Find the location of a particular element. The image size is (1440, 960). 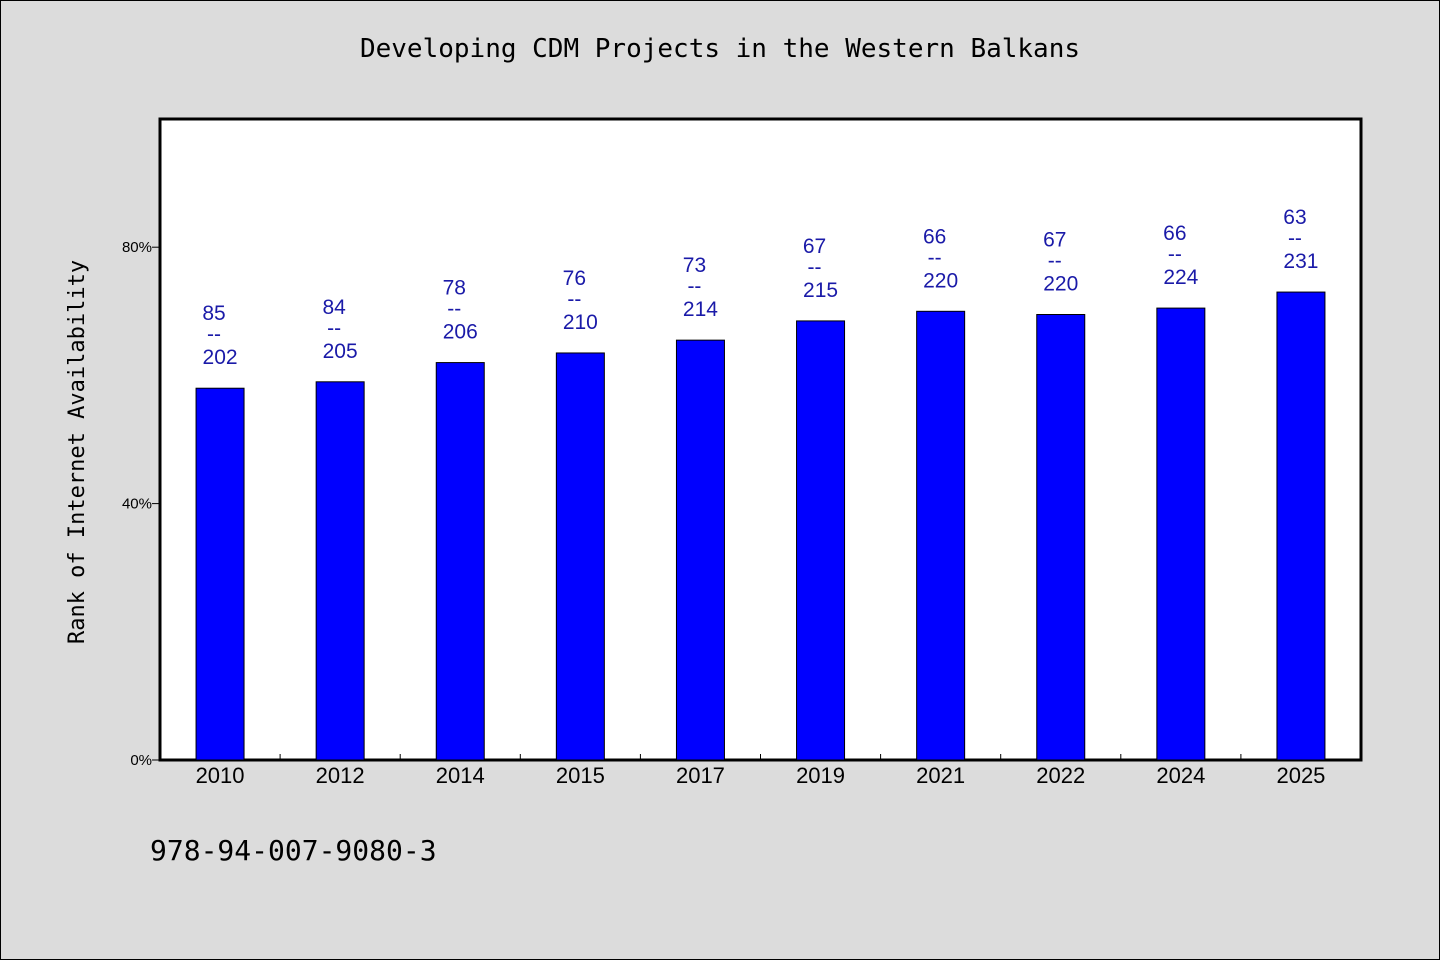

y-tick-label: 0% is located at coordinates (141, 760).